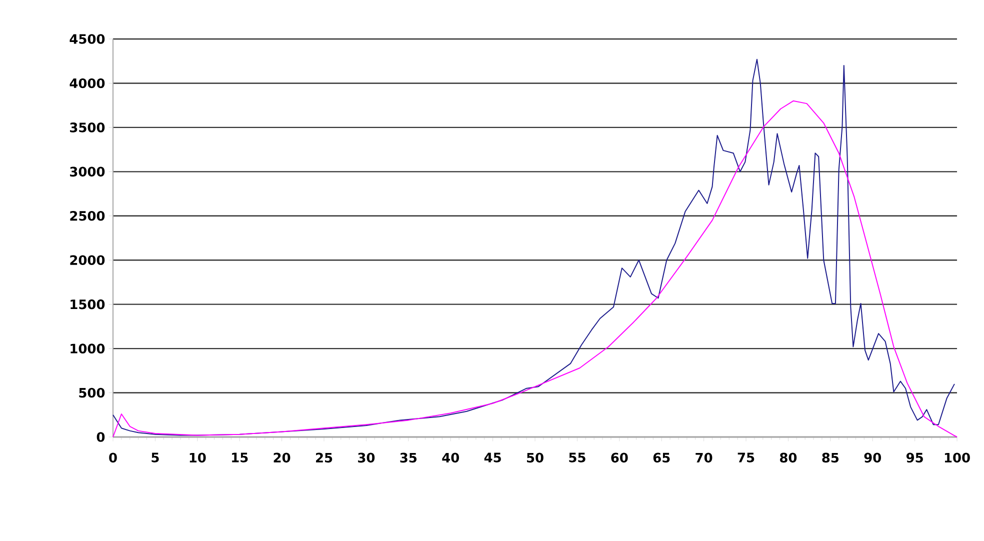  What do you see at coordinates (450, 457) in the screenshot?
I see `x-tick-label: 40` at bounding box center [450, 457].